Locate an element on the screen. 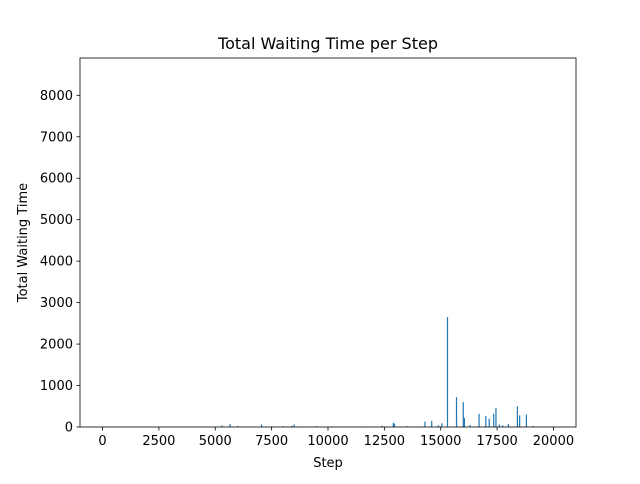  y-tick-label: 2000 is located at coordinates (56, 345).